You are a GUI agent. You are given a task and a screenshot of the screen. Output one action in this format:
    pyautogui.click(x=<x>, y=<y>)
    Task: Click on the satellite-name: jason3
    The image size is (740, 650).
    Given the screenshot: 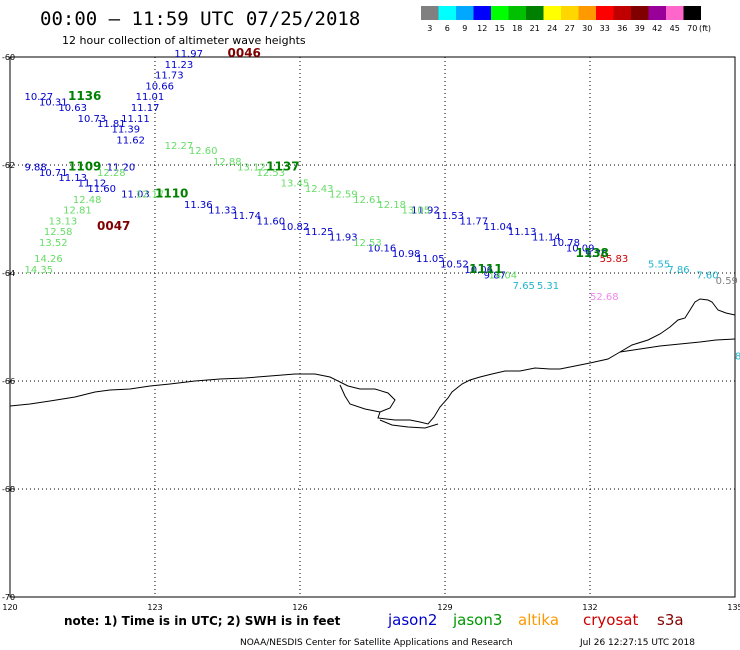 What is the action you would take?
    pyautogui.click(x=477, y=620)
    